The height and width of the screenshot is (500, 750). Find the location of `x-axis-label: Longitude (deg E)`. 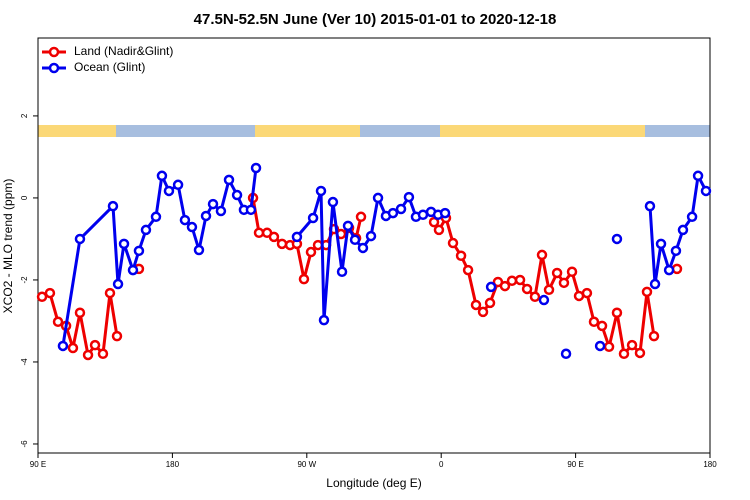

x-axis-label: Longitude (deg E) is located at coordinates (373, 483).